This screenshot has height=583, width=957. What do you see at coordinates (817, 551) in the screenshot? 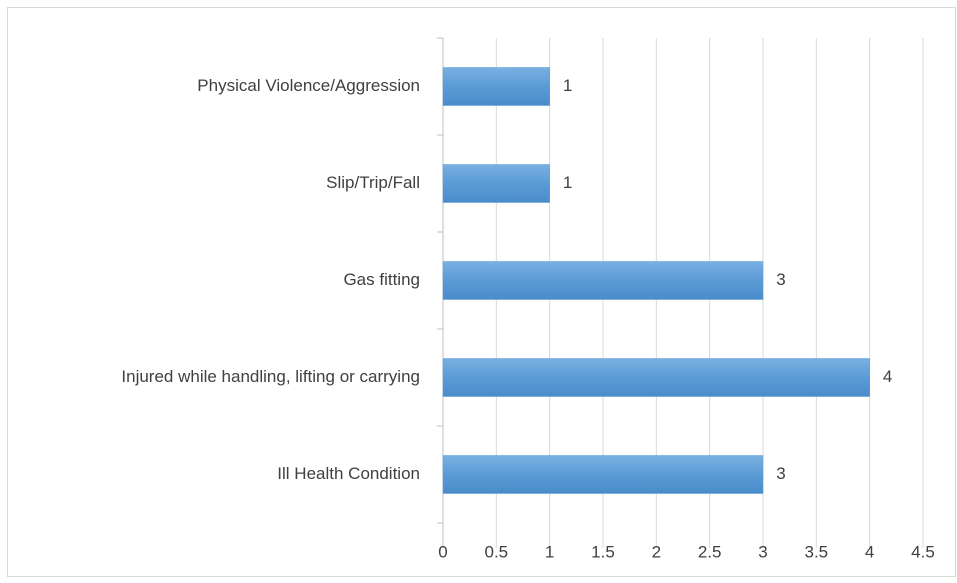
I see `x-tick-label: 3.5` at bounding box center [817, 551].